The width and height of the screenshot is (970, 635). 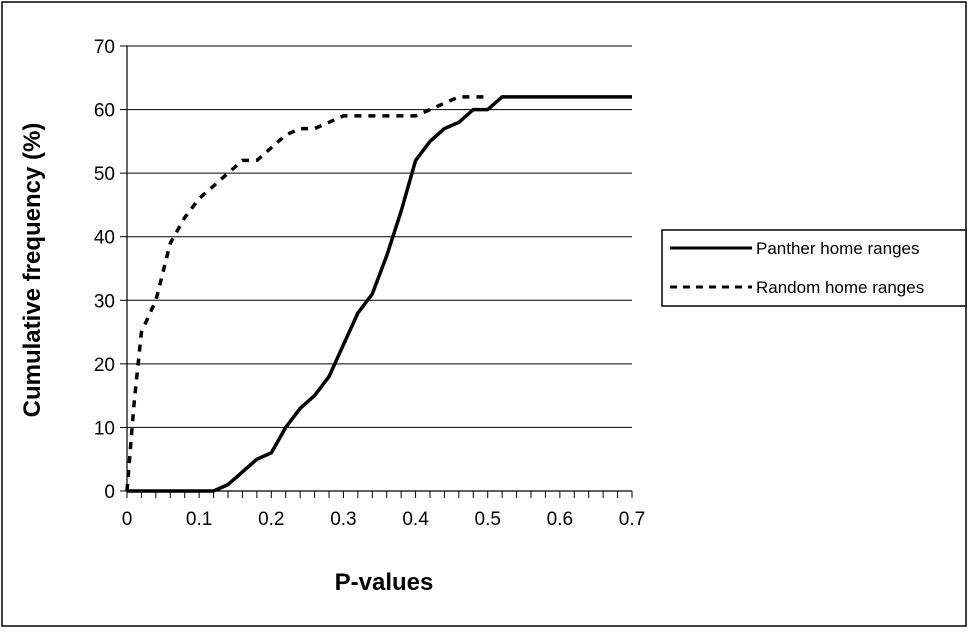 What do you see at coordinates (271, 519) in the screenshot?
I see `x-tick-label: 0.2` at bounding box center [271, 519].